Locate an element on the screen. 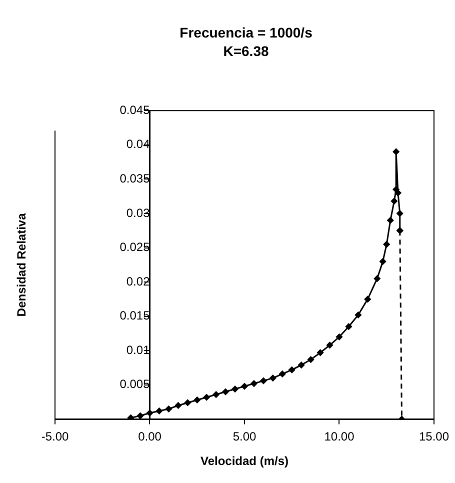  y-tick-label: 0.025 is located at coordinates (135, 247).